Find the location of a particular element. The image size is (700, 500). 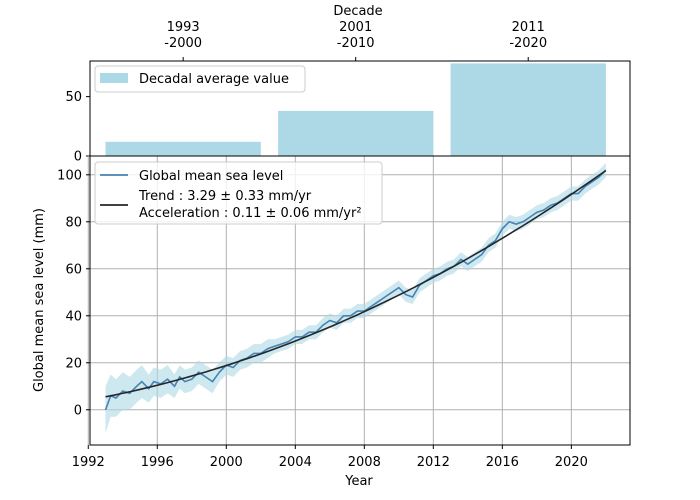

bottom-y-tick-label: 60 is located at coordinates (73, 269).